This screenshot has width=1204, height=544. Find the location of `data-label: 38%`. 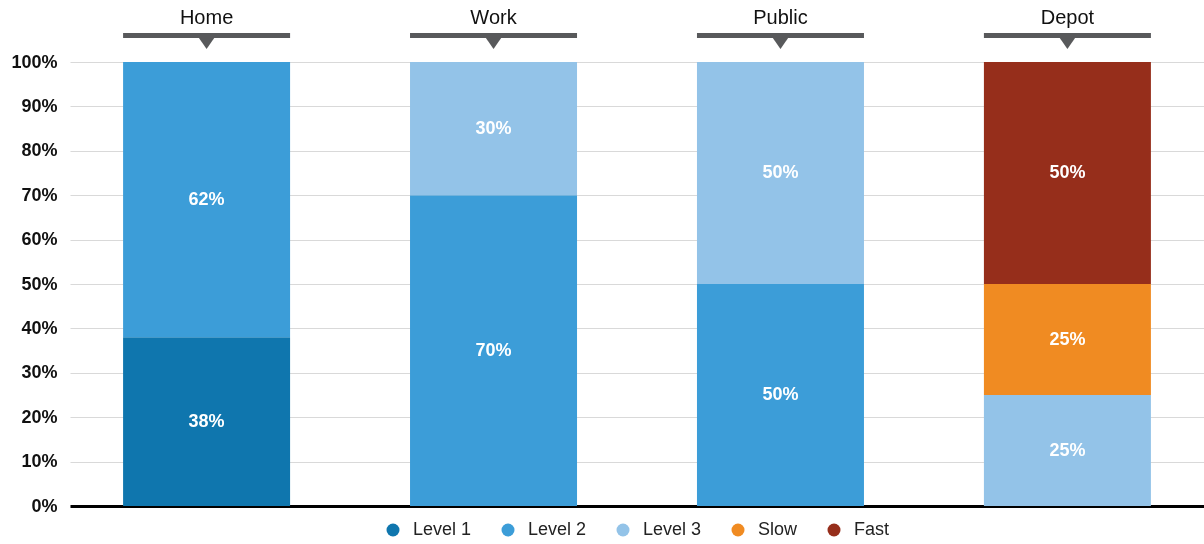

data-label: 38% is located at coordinates (206, 420).